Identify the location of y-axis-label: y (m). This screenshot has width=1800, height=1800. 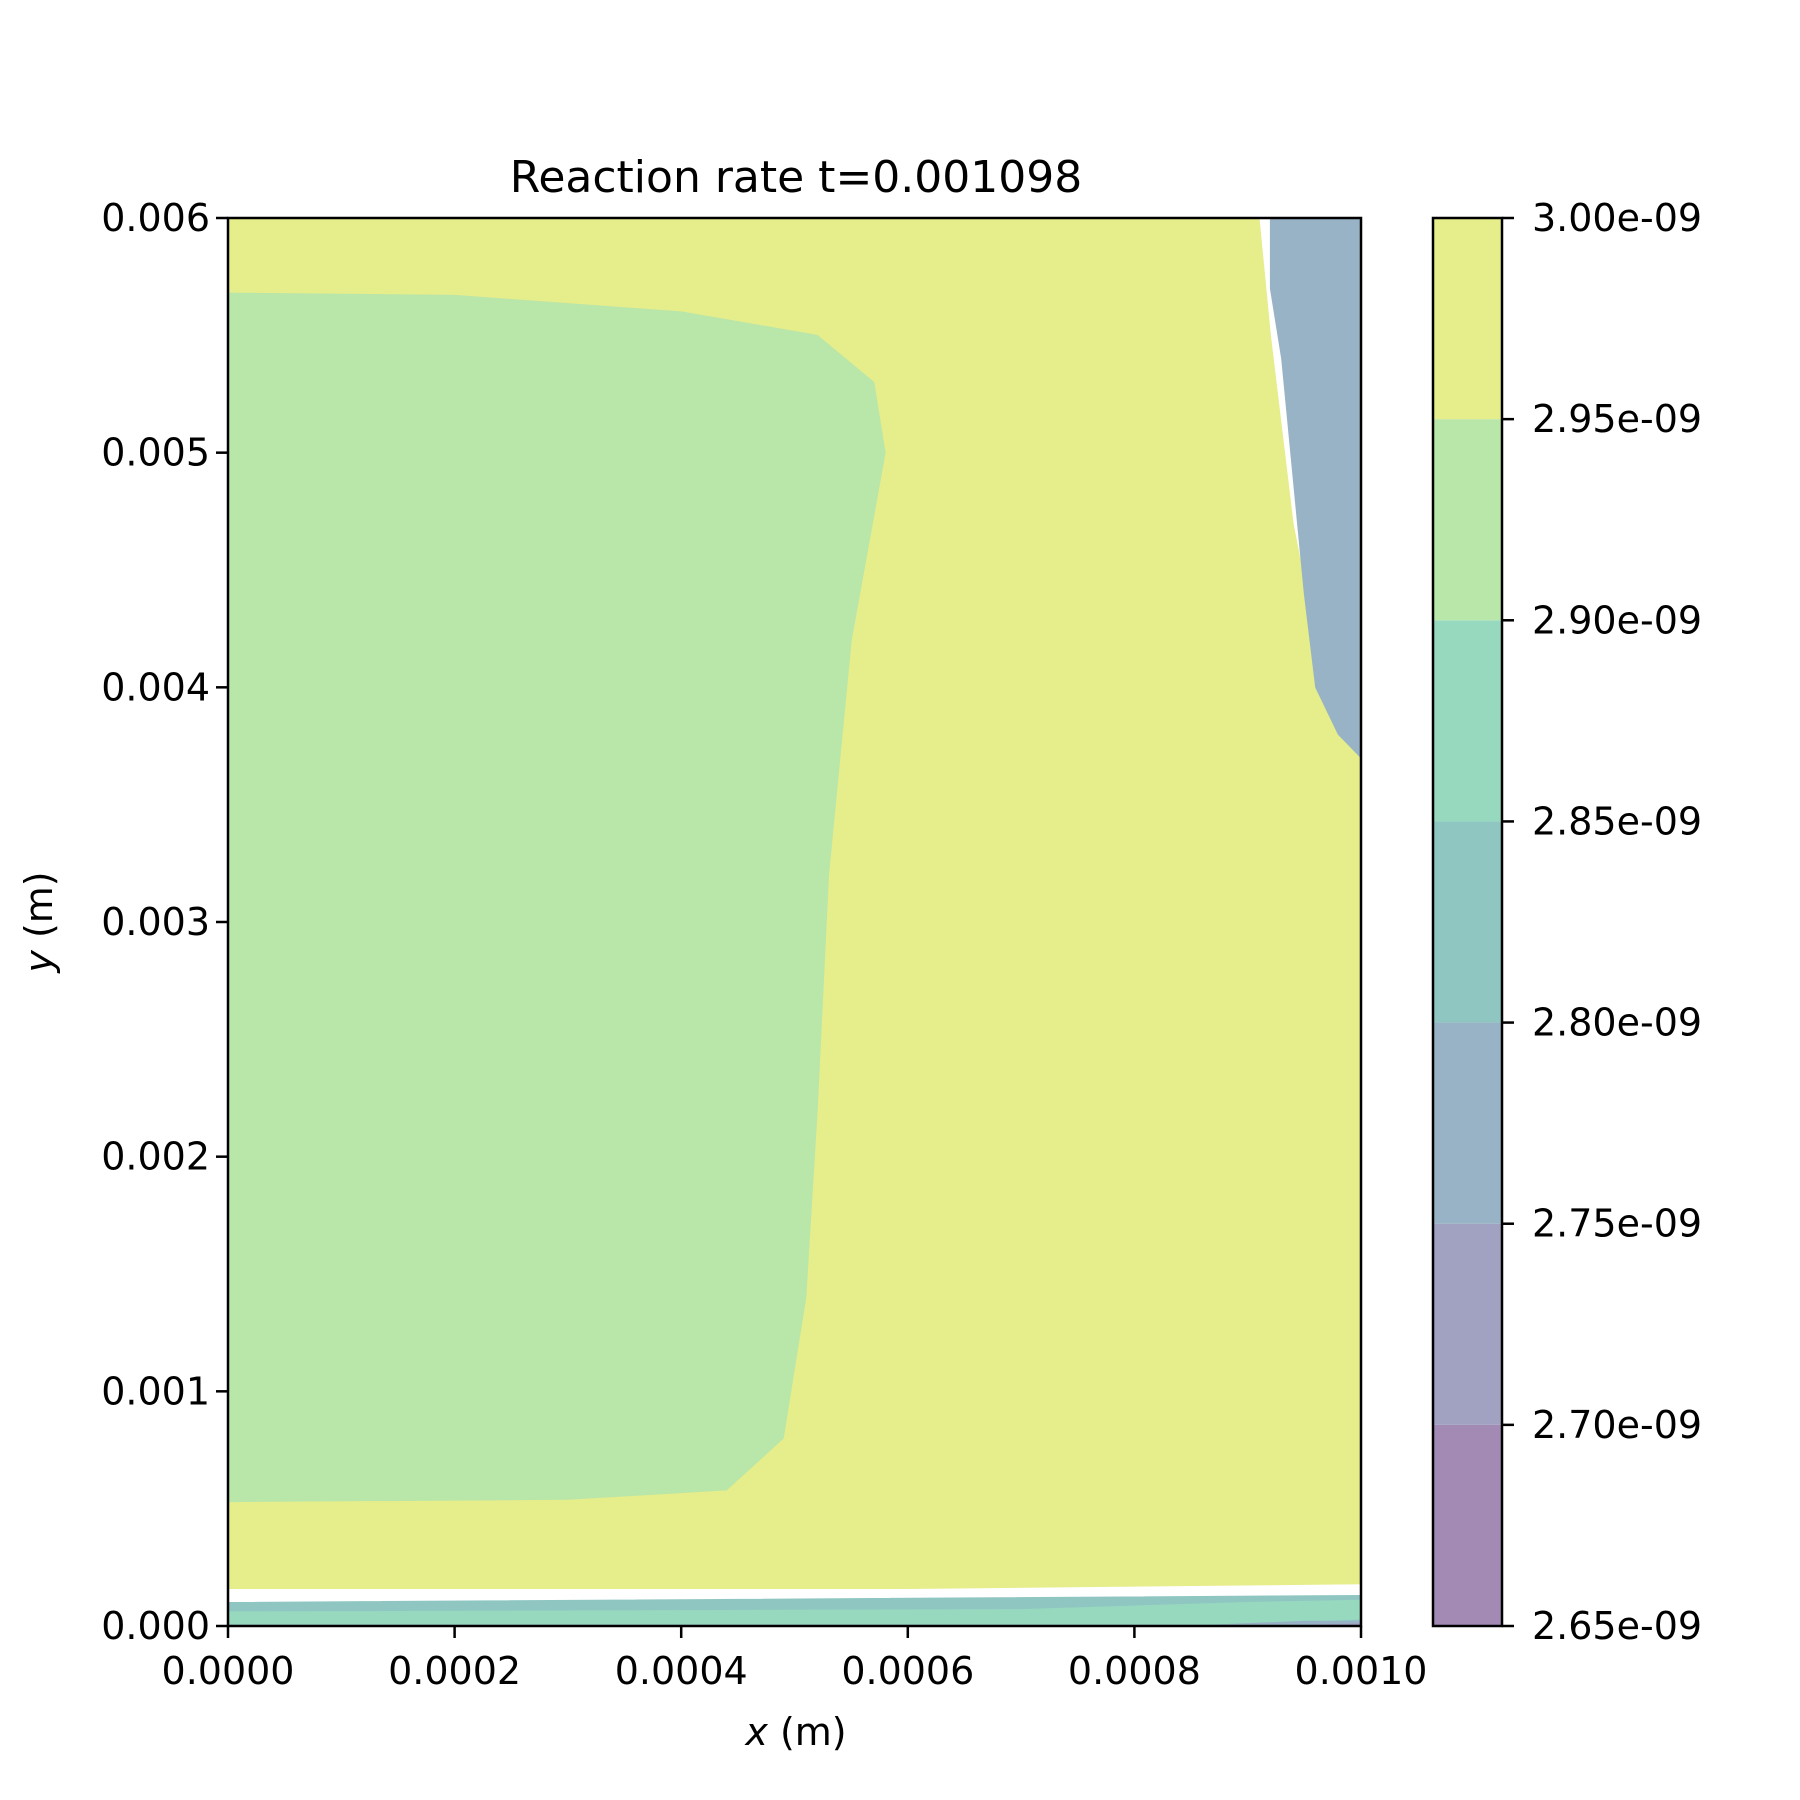
(39, 922).